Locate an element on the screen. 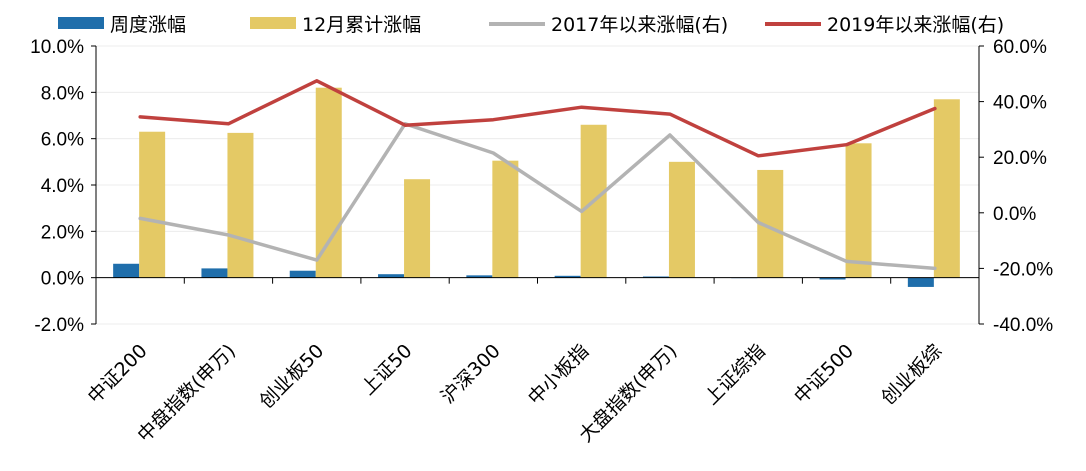 Image resolution: width=1086 pixels, height=471 pixels. y-left-tick-label: -2.0% is located at coordinates (59, 325).